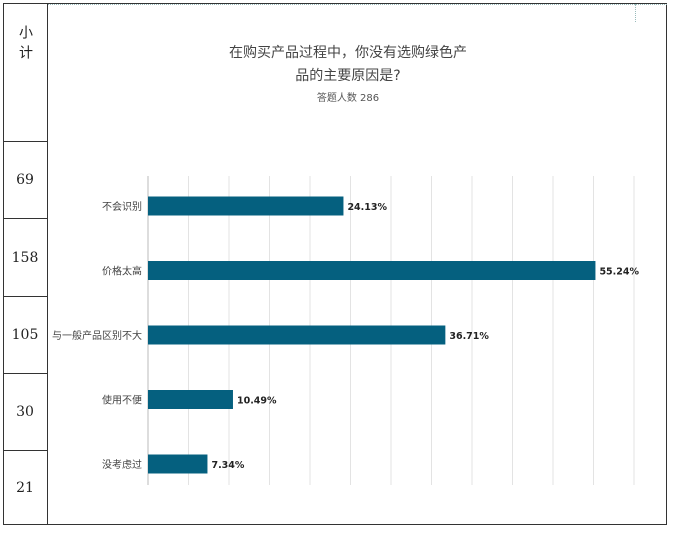 This screenshot has width=679, height=537. I want to click on count-cell: 69, so click(25, 180).